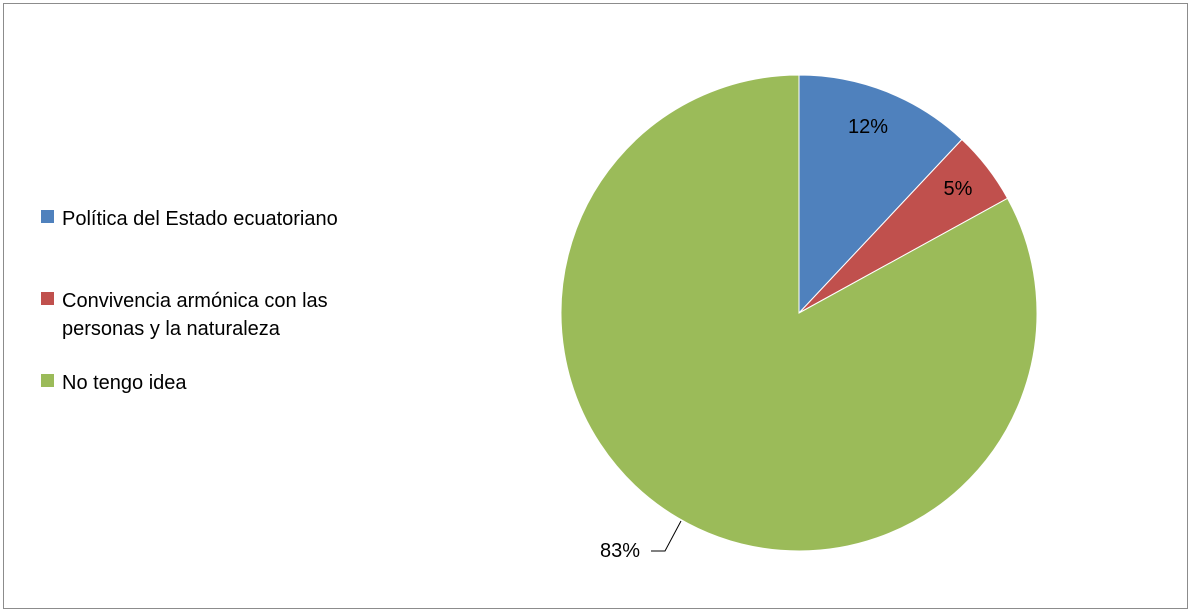 The image size is (1193, 614). I want to click on legend-swatch-politica, so click(47, 216).